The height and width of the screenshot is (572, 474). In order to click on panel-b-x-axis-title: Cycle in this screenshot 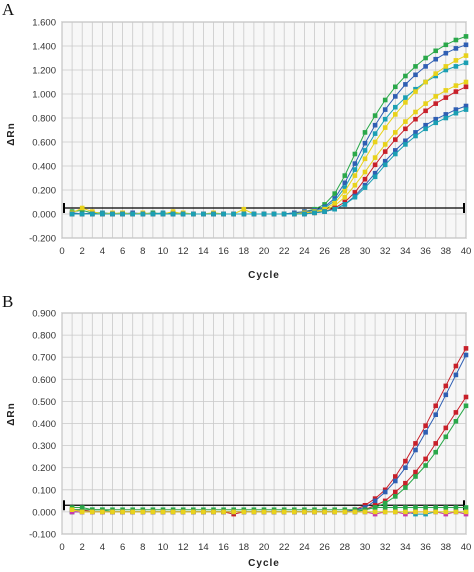, I will do `click(264, 563)`.